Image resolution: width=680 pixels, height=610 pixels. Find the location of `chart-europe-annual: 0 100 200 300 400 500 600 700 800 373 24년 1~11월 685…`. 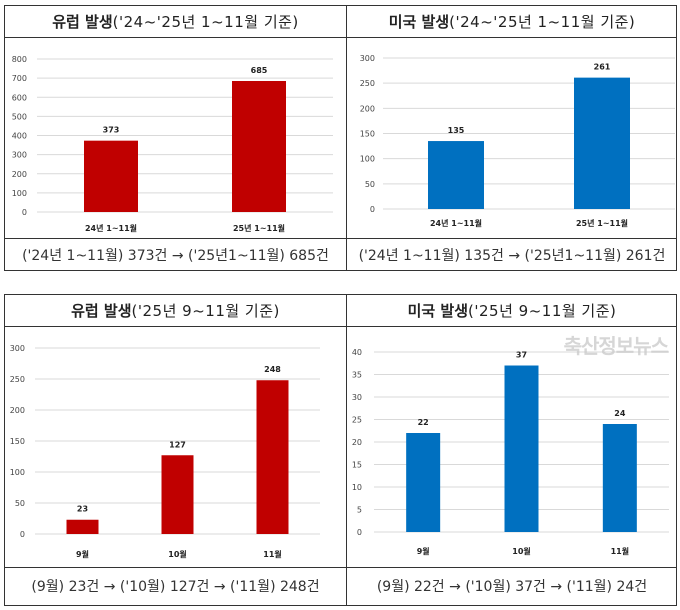

chart-europe-annual: 0 100 200 300 400 500 600 700 800 373 24년 1~11월 685… is located at coordinates (172, 144).